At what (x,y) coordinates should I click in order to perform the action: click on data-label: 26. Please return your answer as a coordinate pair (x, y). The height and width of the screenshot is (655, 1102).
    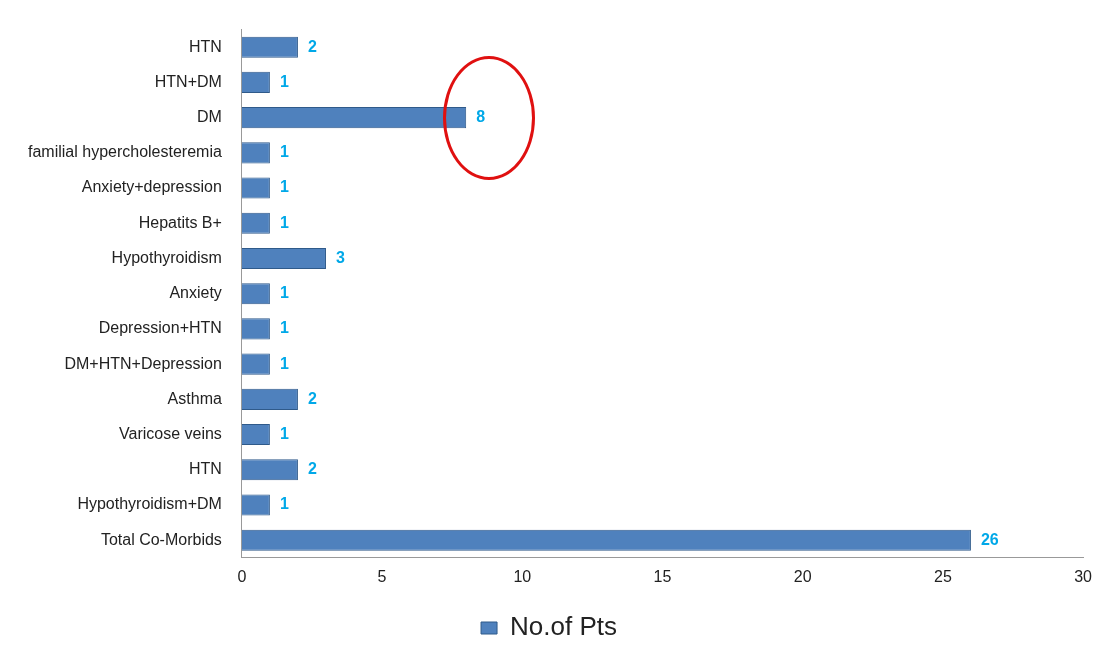
    Looking at the image, I should click on (989, 539).